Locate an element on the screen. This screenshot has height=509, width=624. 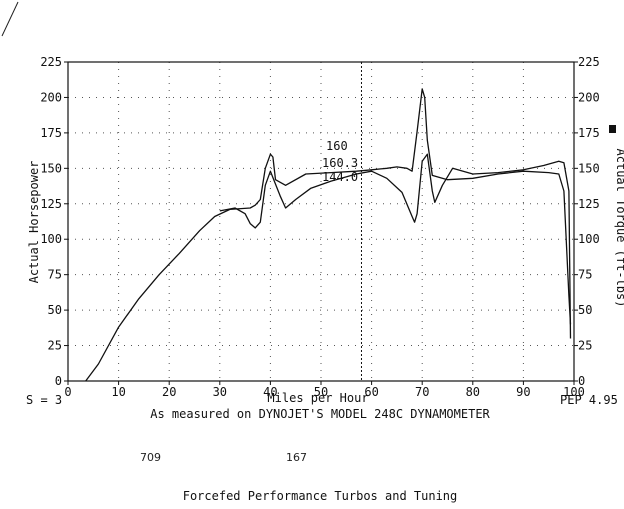
x-tick-label: 50 is located at coordinates (321, 392).